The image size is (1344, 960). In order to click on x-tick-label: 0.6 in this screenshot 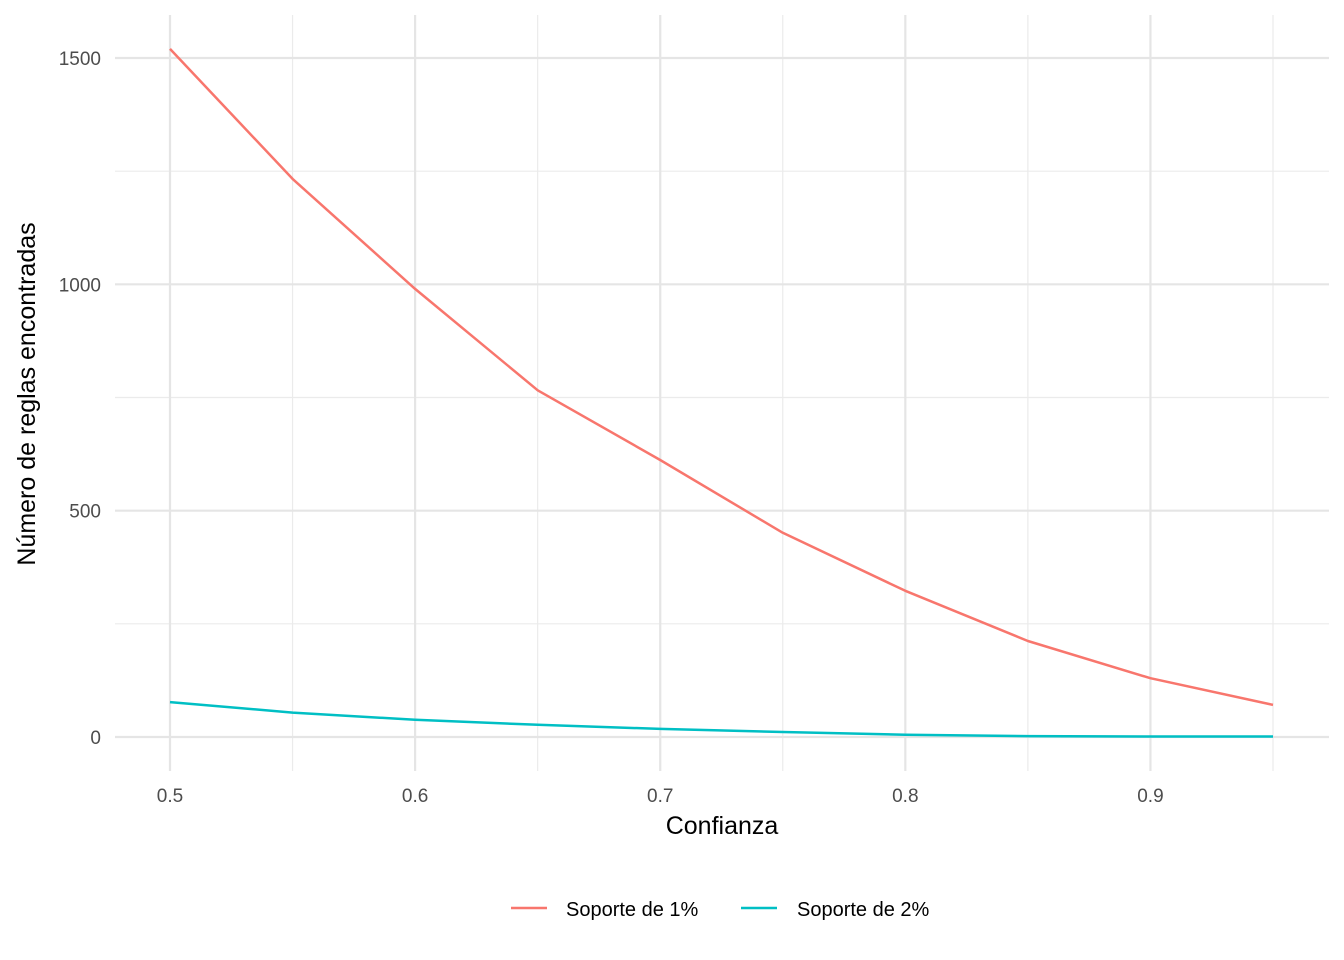, I will do `click(415, 796)`.